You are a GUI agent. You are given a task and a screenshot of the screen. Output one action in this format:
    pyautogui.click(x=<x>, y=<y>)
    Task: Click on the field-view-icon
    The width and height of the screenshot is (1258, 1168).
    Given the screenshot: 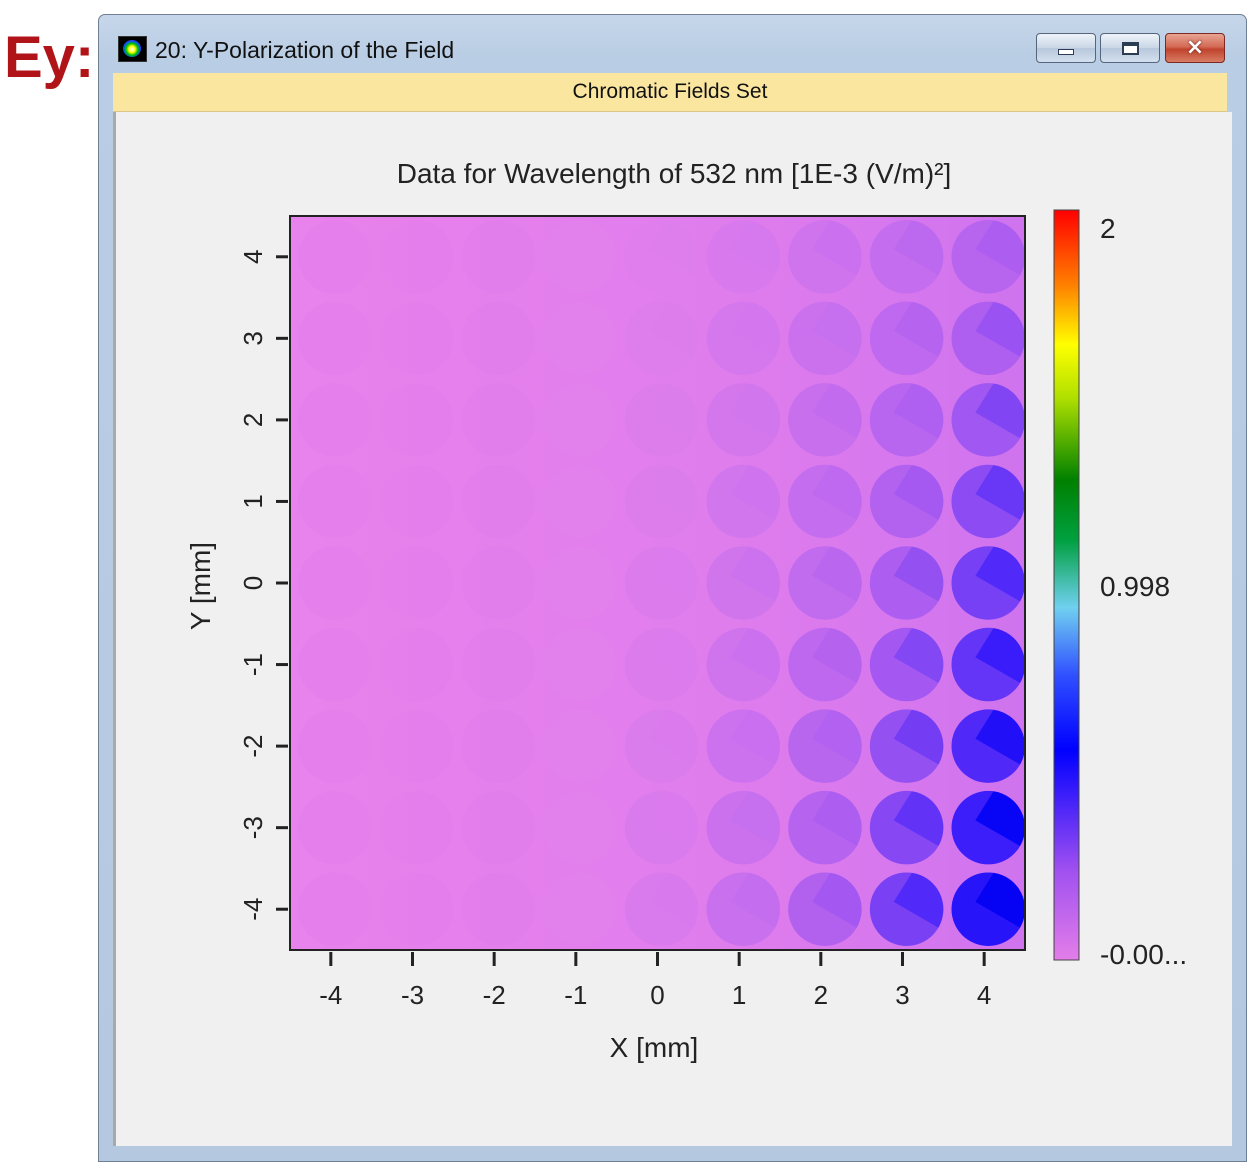 What is the action you would take?
    pyautogui.click(x=132, y=49)
    